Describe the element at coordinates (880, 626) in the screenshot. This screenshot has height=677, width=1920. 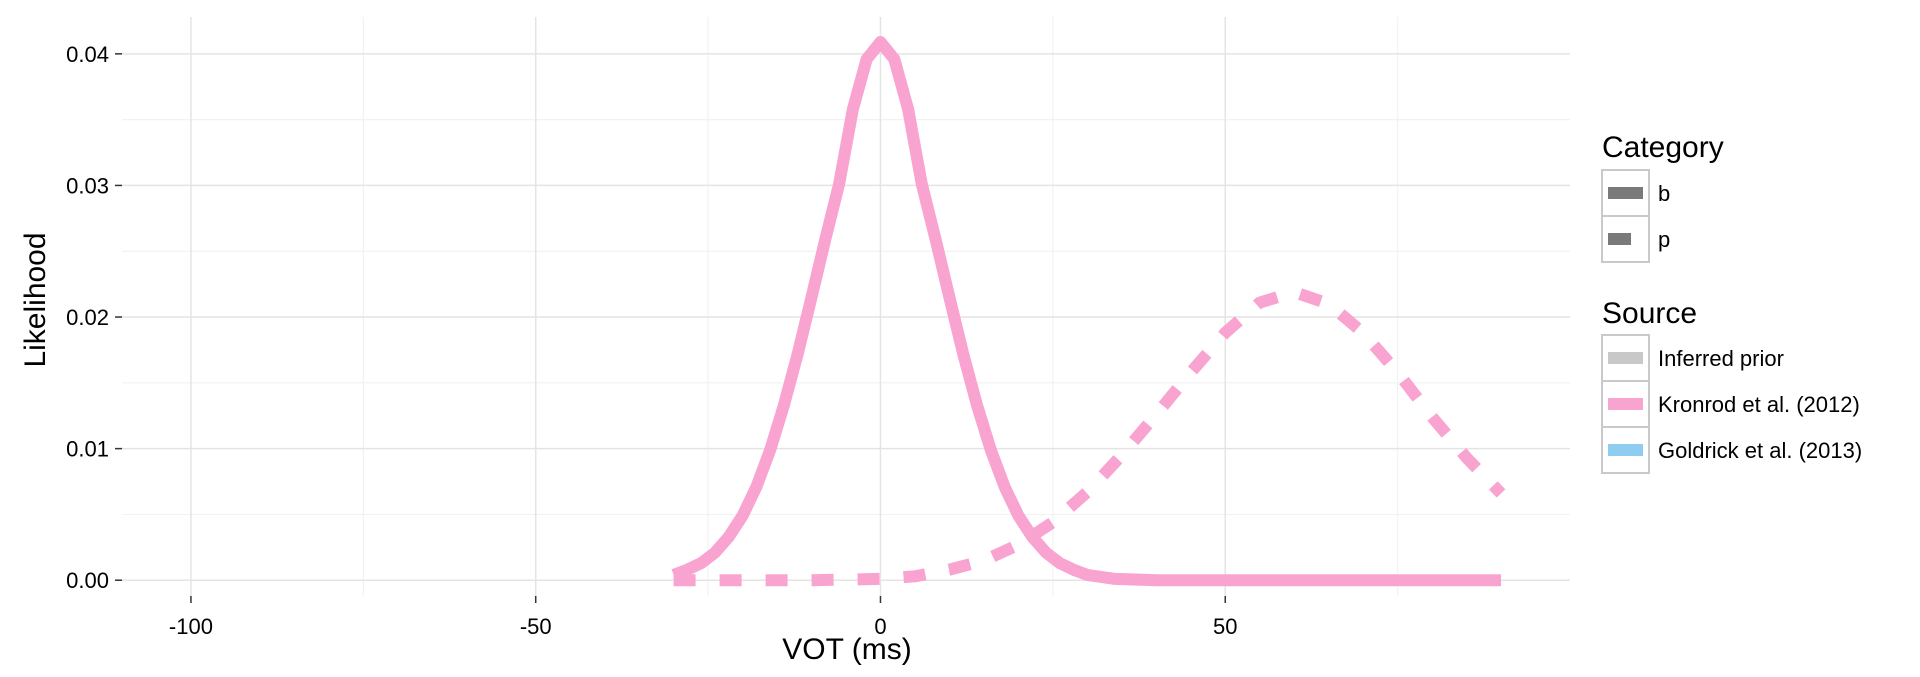
I see `x-tick-label: 0` at that location.